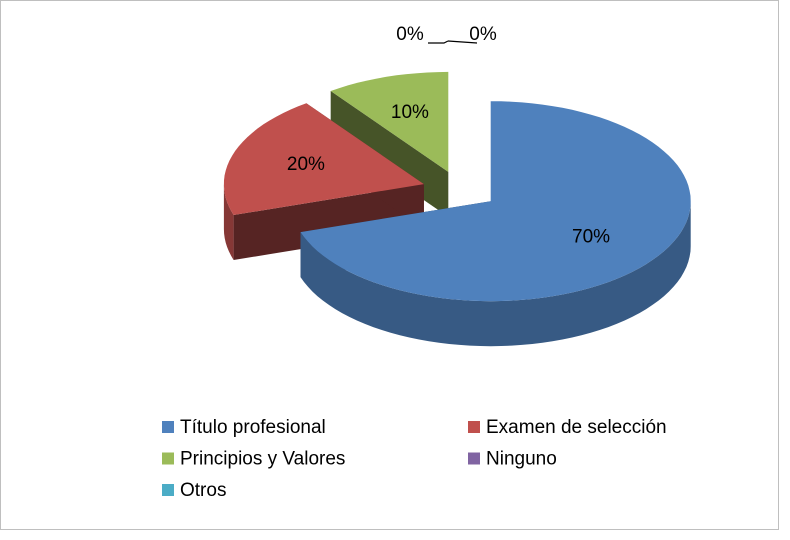 This screenshot has width=790, height=540. Describe the element at coordinates (521, 459) in the screenshot. I see `legend-label: Ninguno` at that location.